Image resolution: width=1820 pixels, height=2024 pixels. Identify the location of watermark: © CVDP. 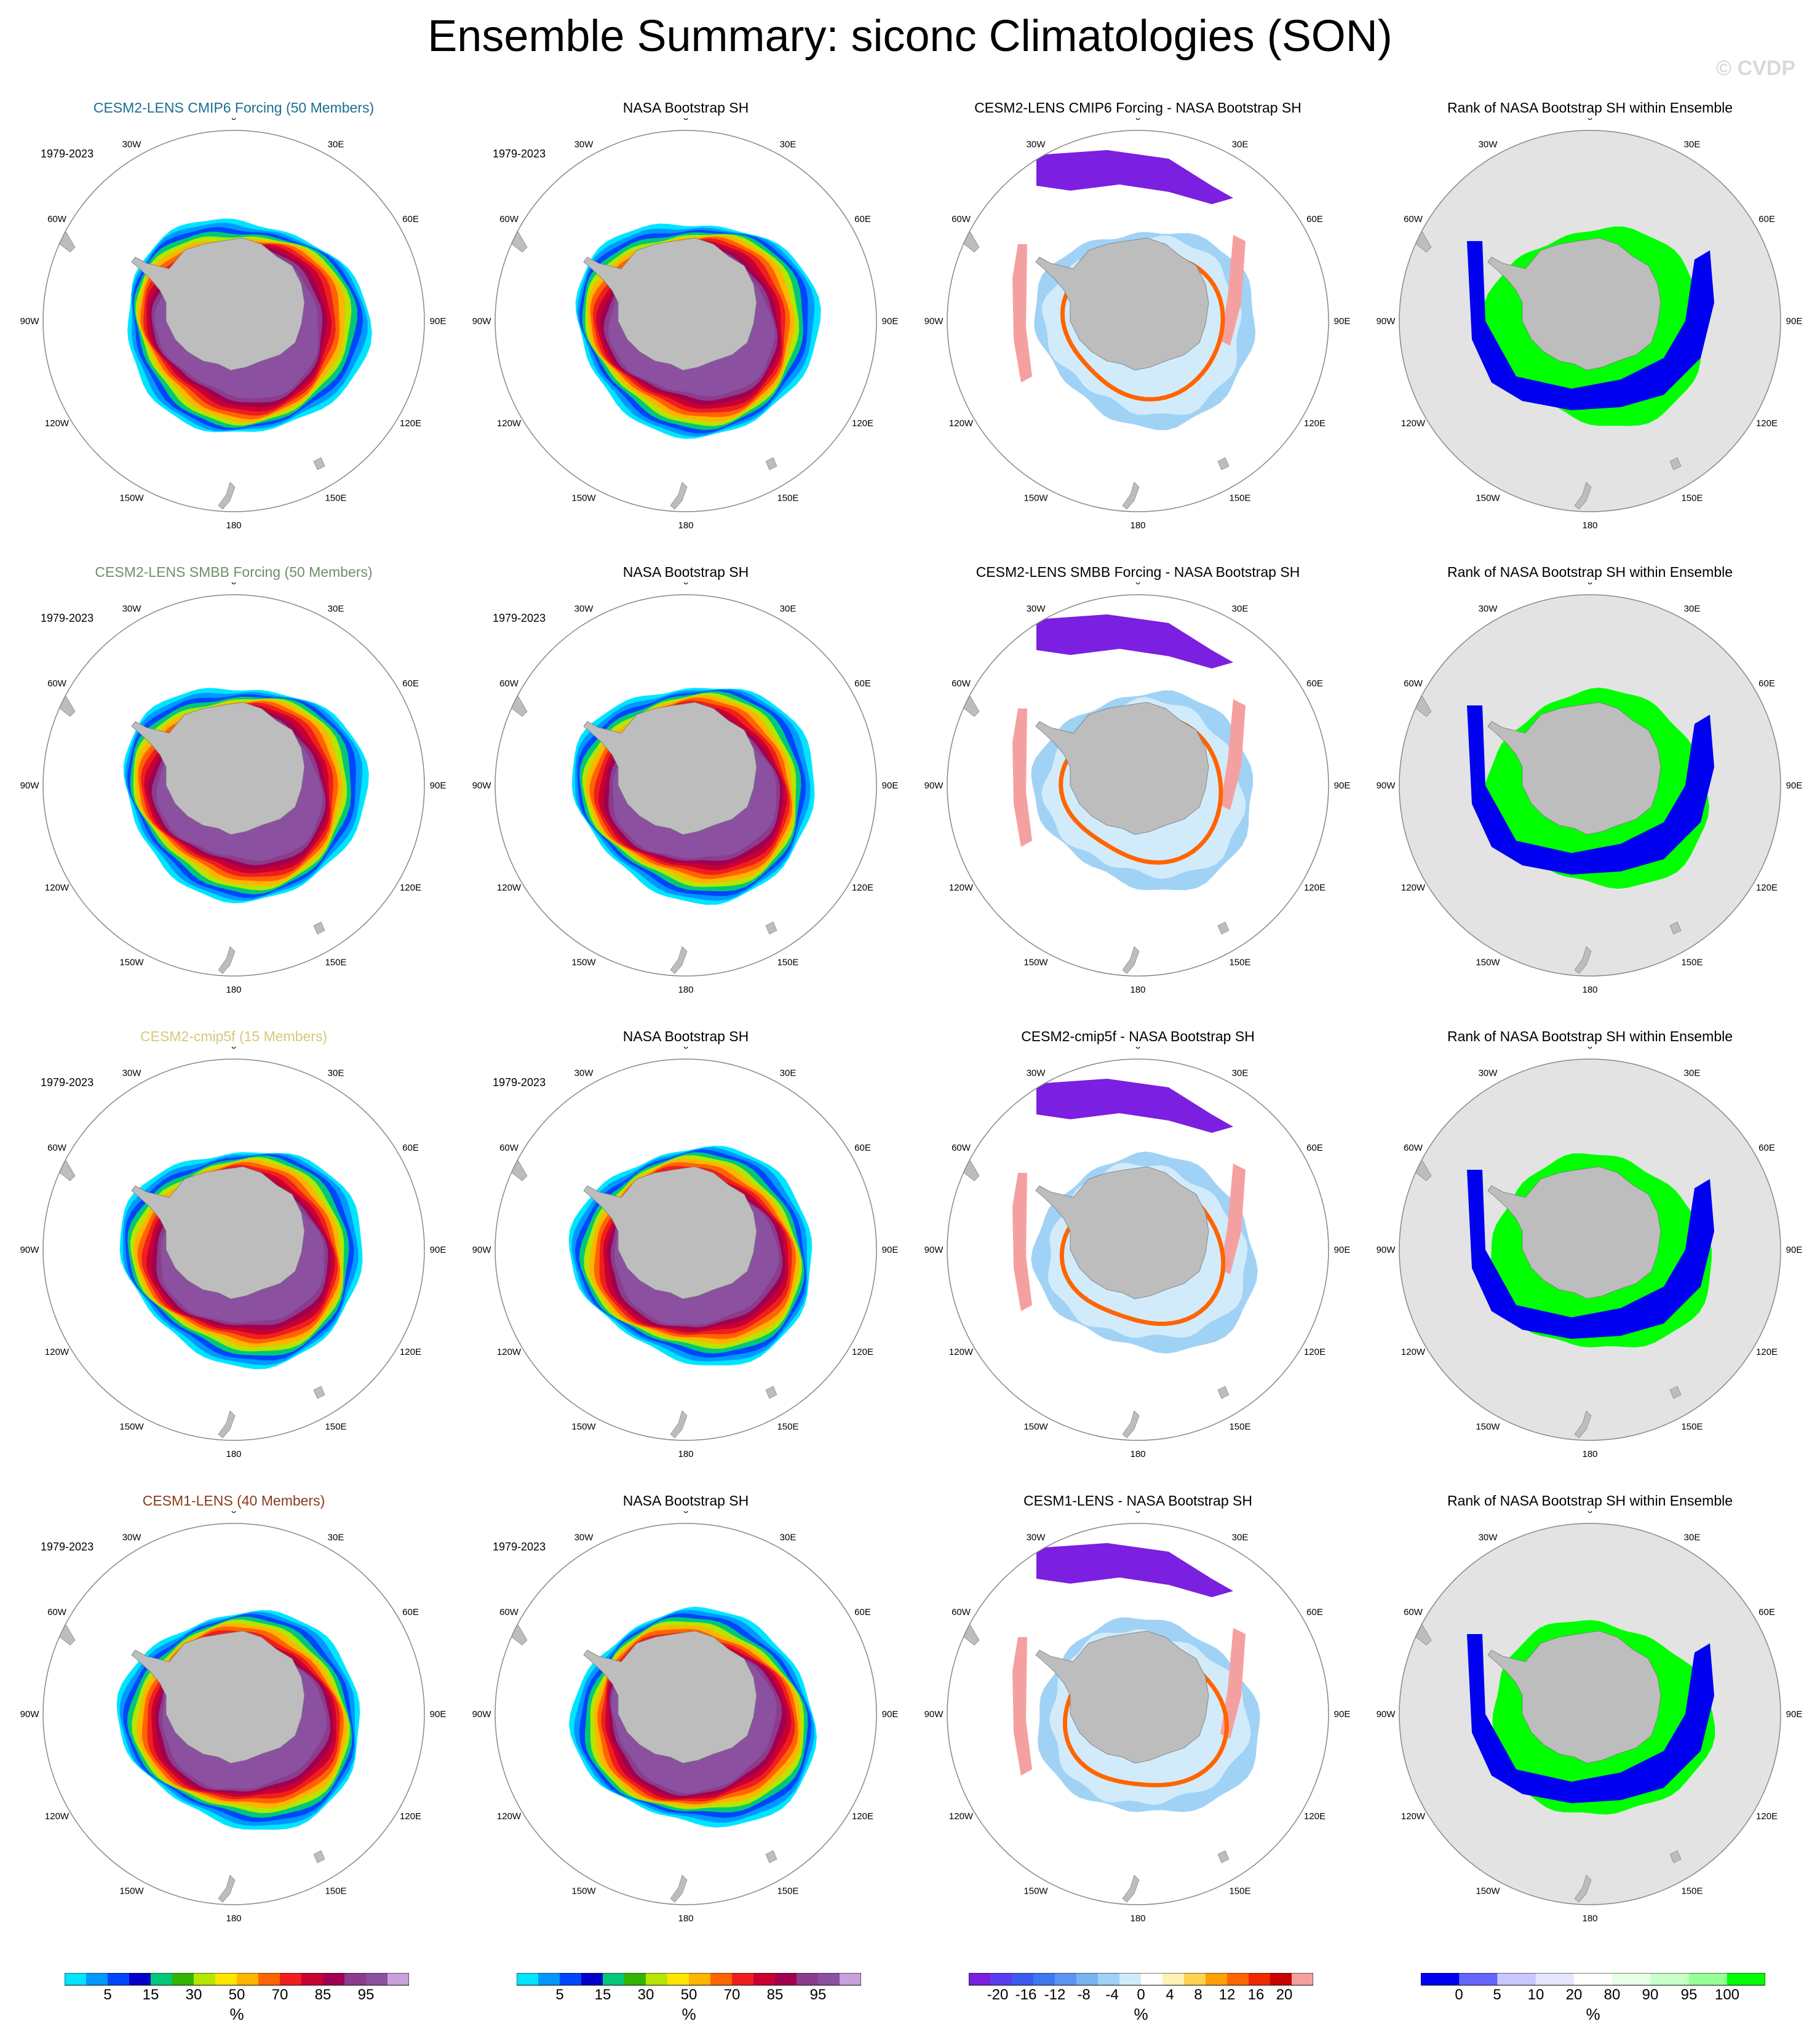
(1755, 68).